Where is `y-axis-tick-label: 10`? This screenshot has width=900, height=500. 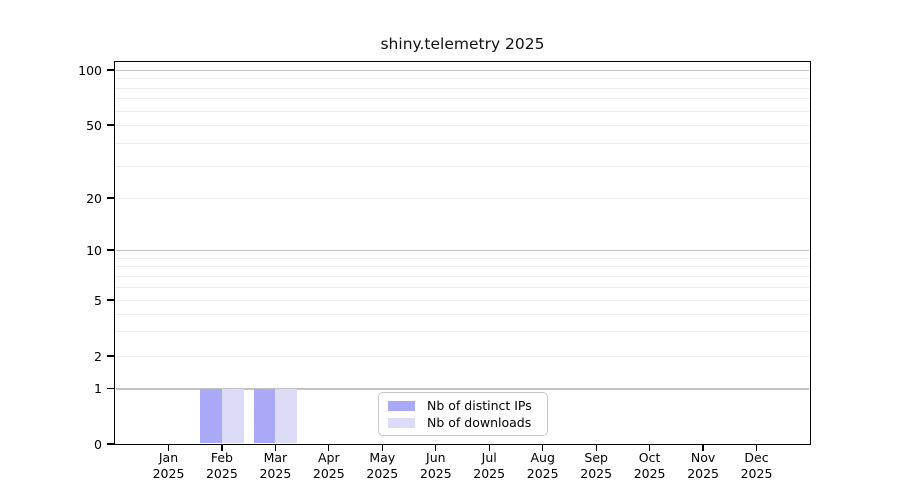 y-axis-tick-label: 10 is located at coordinates (94, 250).